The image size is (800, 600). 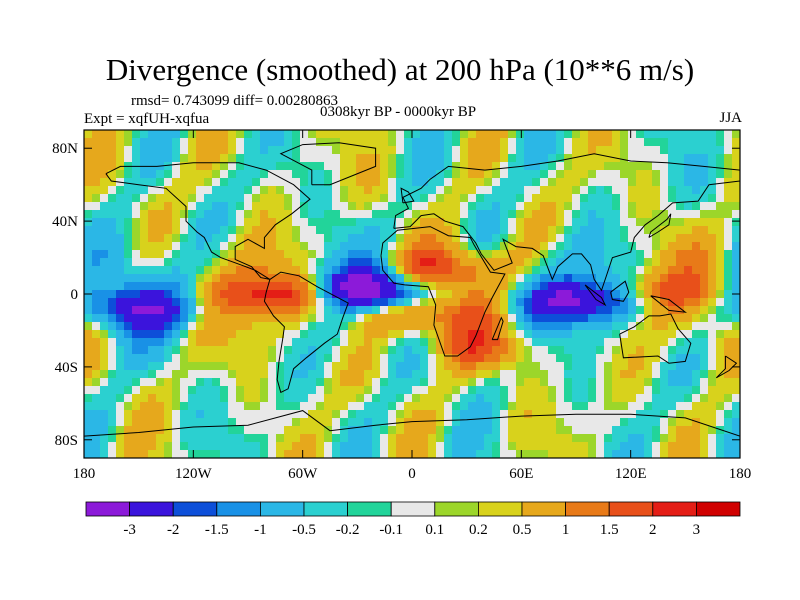 I want to click on australia-coast, so click(x=655, y=338).